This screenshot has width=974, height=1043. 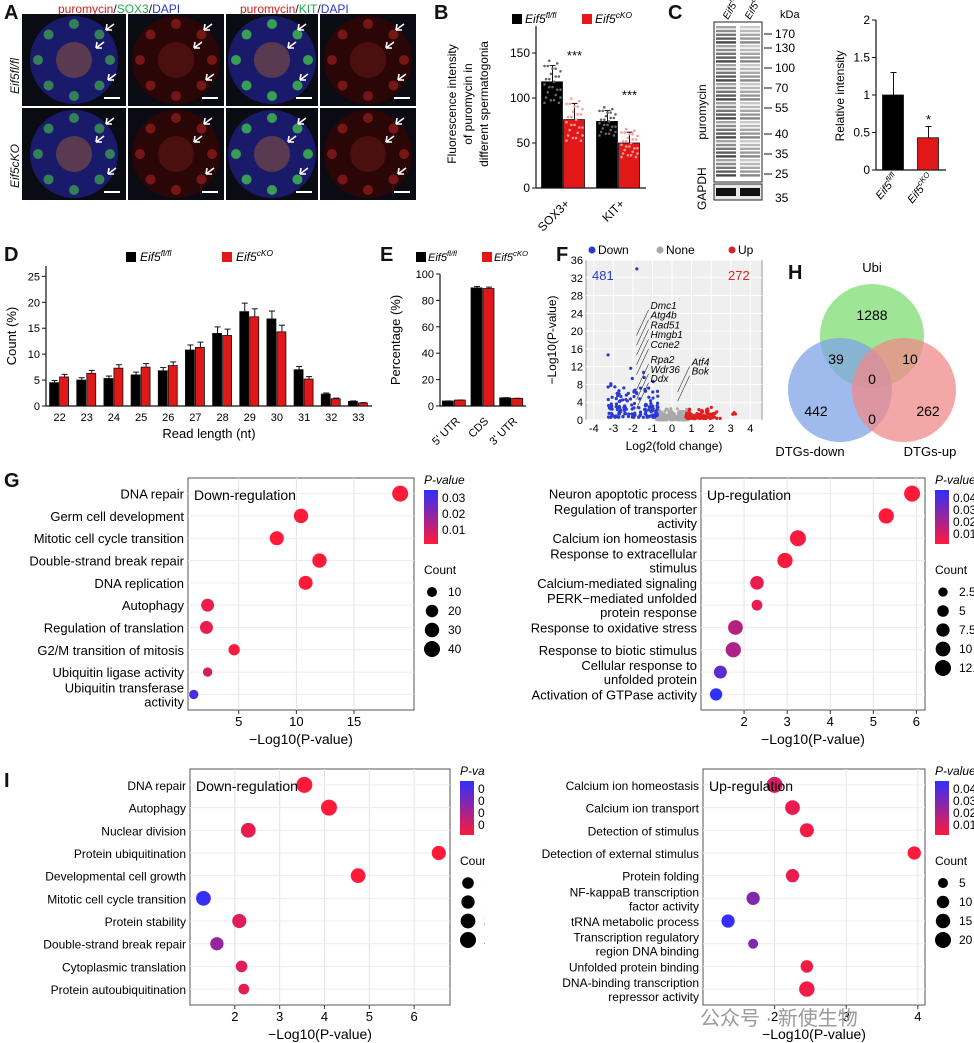 What do you see at coordinates (421, 257) in the screenshot?
I see `legend-swatch-ctrl` at bounding box center [421, 257].